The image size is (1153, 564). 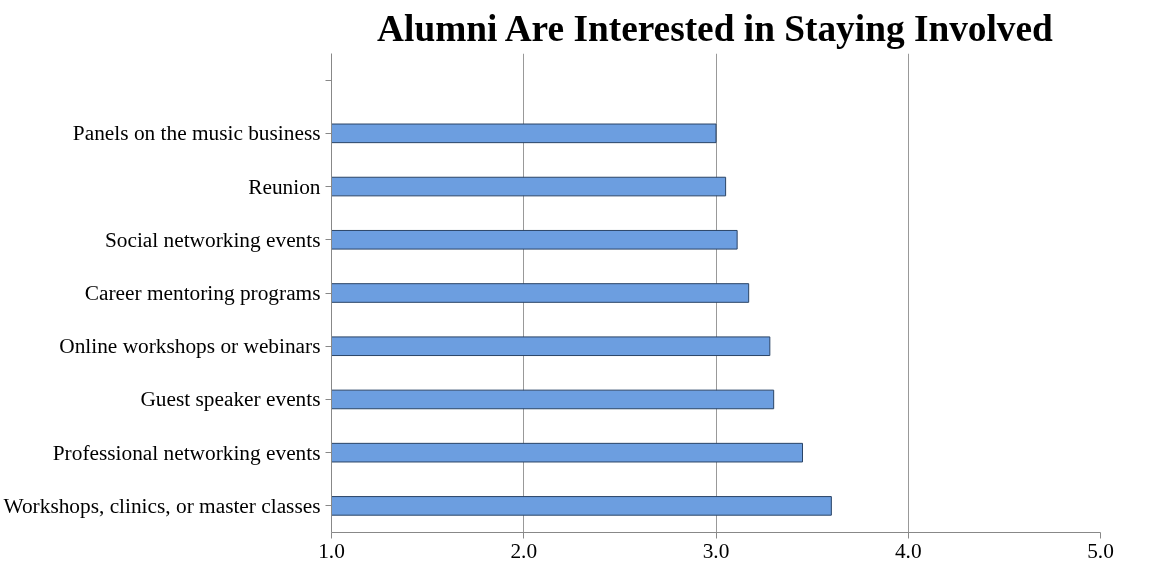 What do you see at coordinates (1100, 550) in the screenshot?
I see `x-tick-label: 5.0` at bounding box center [1100, 550].